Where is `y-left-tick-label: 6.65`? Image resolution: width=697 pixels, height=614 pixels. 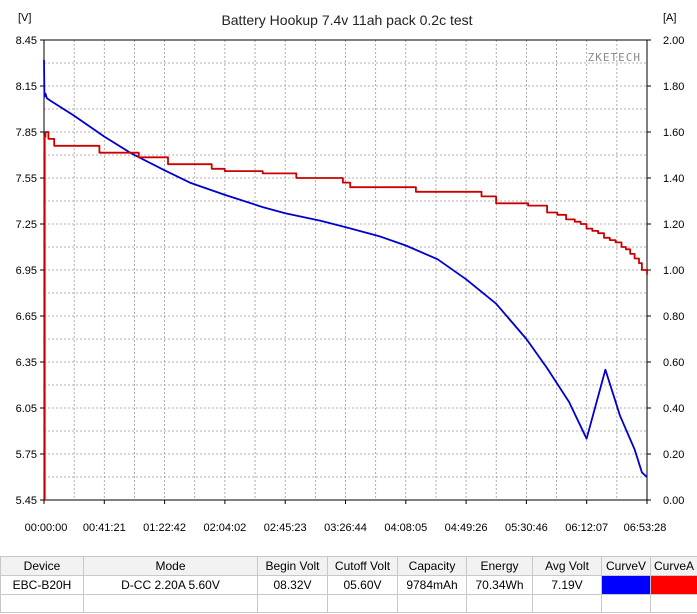 y-left-tick-label: 6.65 is located at coordinates (26, 317).